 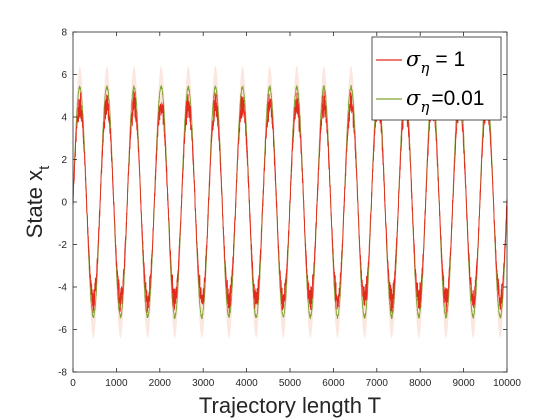 I want to click on x-tick-label-2: 2000, so click(x=160, y=383).